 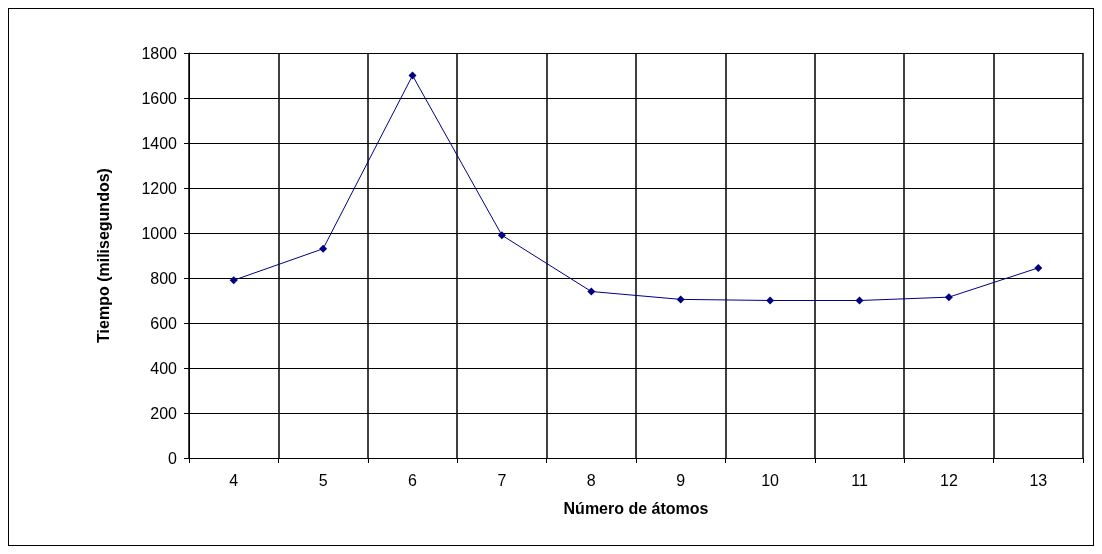 I want to click on y-tick-label: 1600, so click(x=159, y=98).